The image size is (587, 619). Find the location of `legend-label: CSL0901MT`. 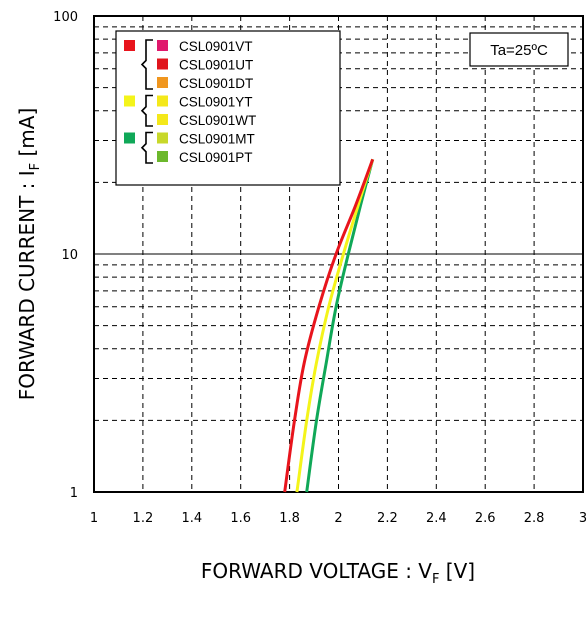

legend-label: CSL0901MT is located at coordinates (217, 139).